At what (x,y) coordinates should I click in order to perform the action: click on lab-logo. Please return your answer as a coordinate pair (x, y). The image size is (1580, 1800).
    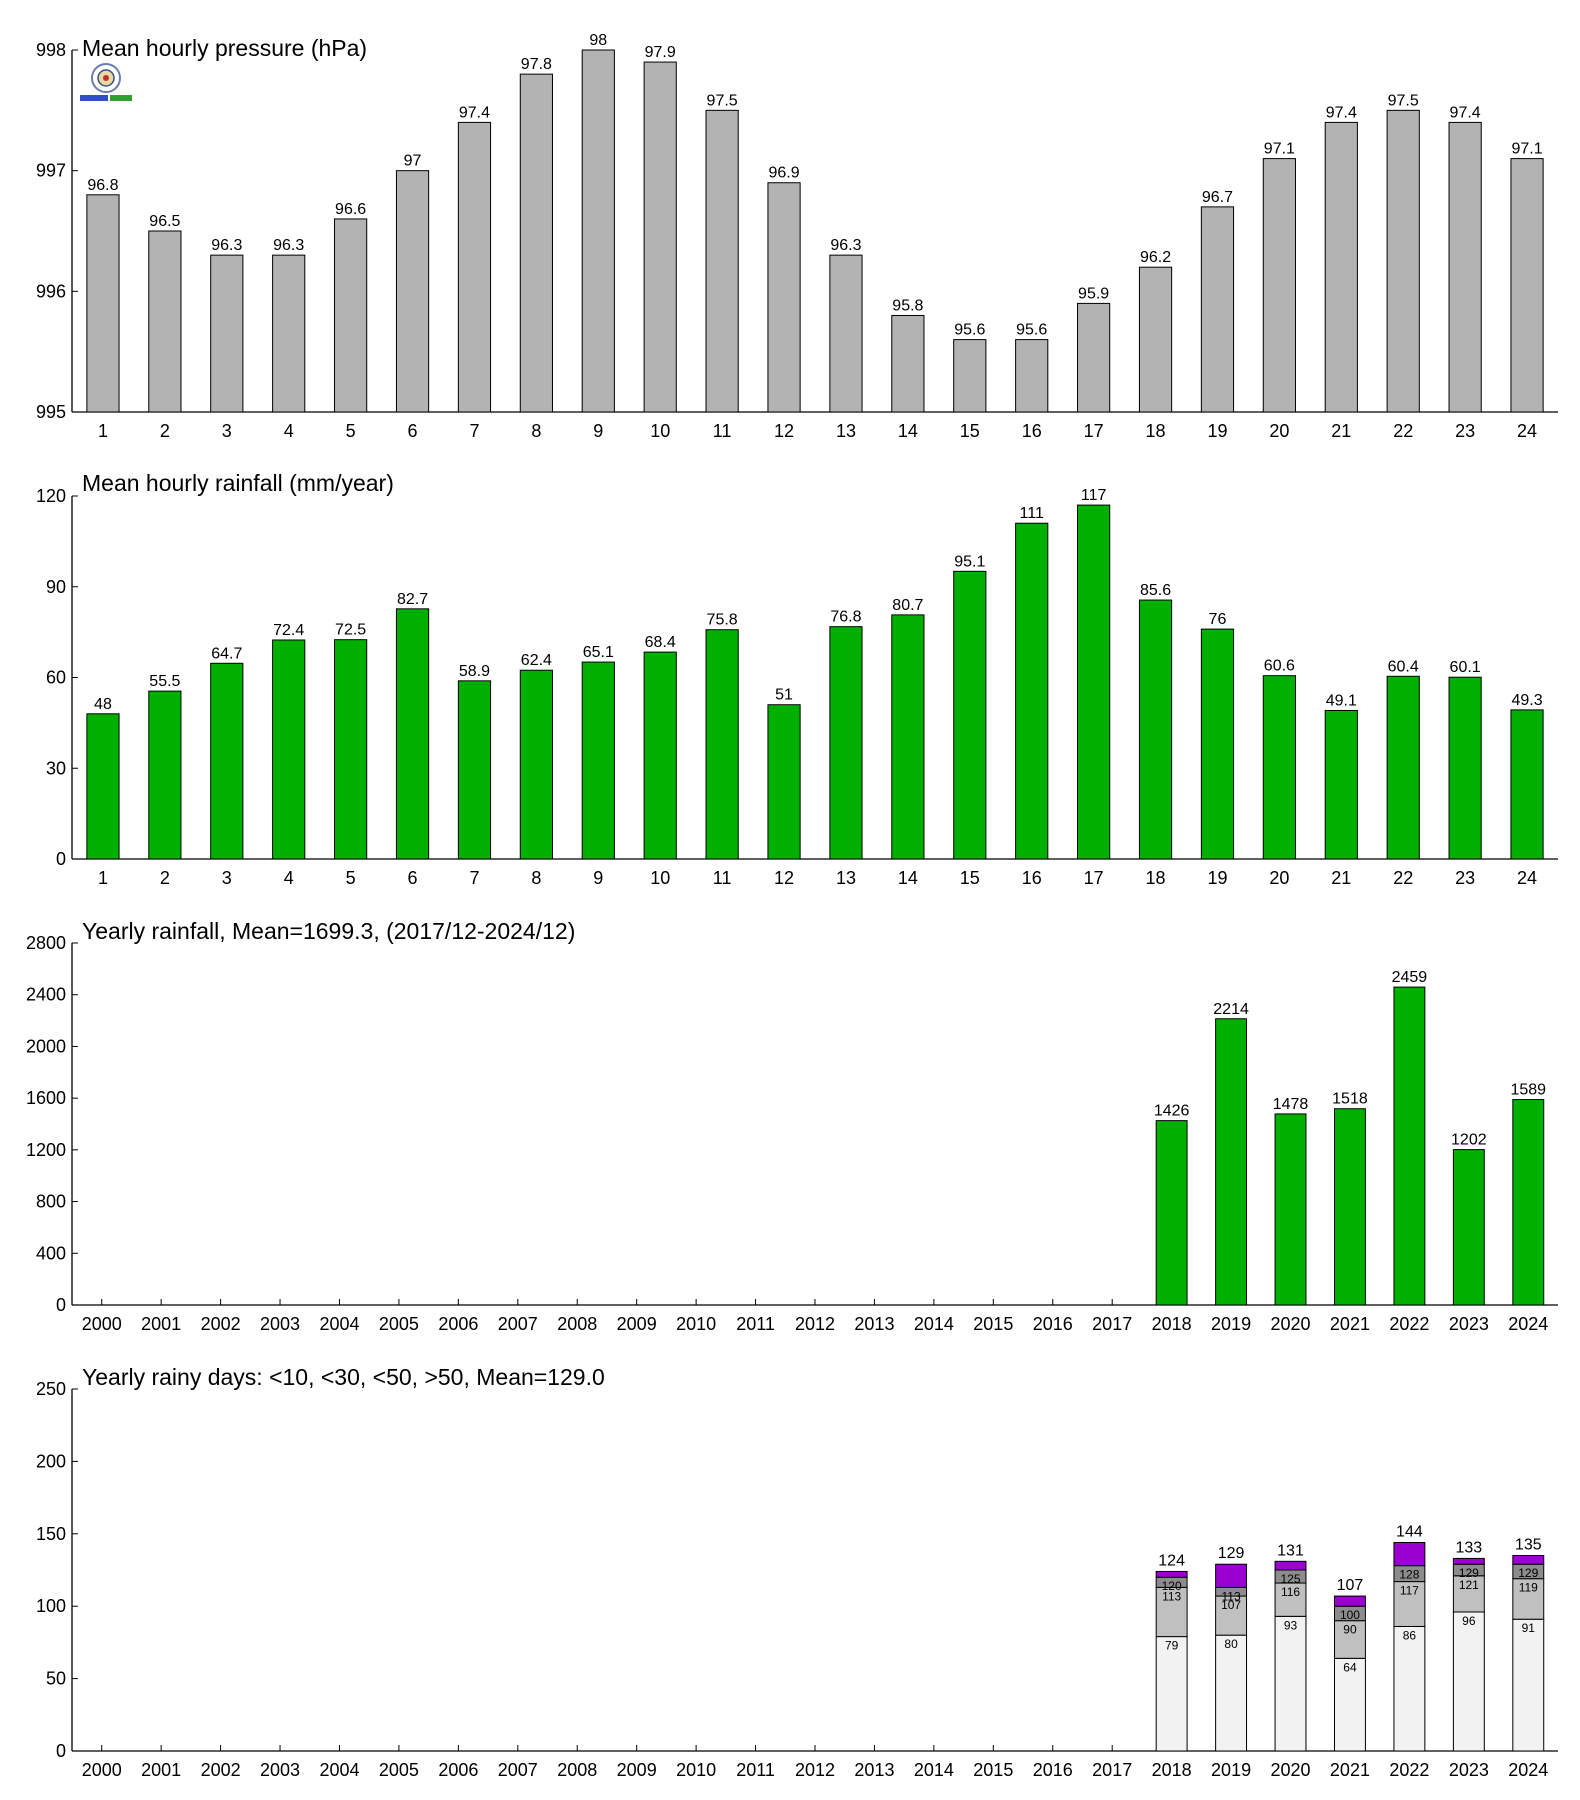
    Looking at the image, I should click on (106, 82).